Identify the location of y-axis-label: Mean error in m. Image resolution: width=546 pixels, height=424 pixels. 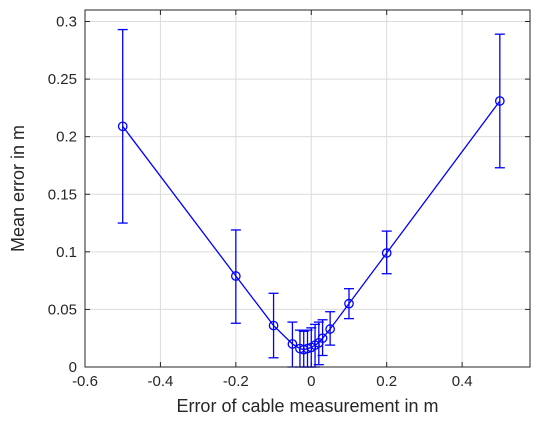
(18, 188).